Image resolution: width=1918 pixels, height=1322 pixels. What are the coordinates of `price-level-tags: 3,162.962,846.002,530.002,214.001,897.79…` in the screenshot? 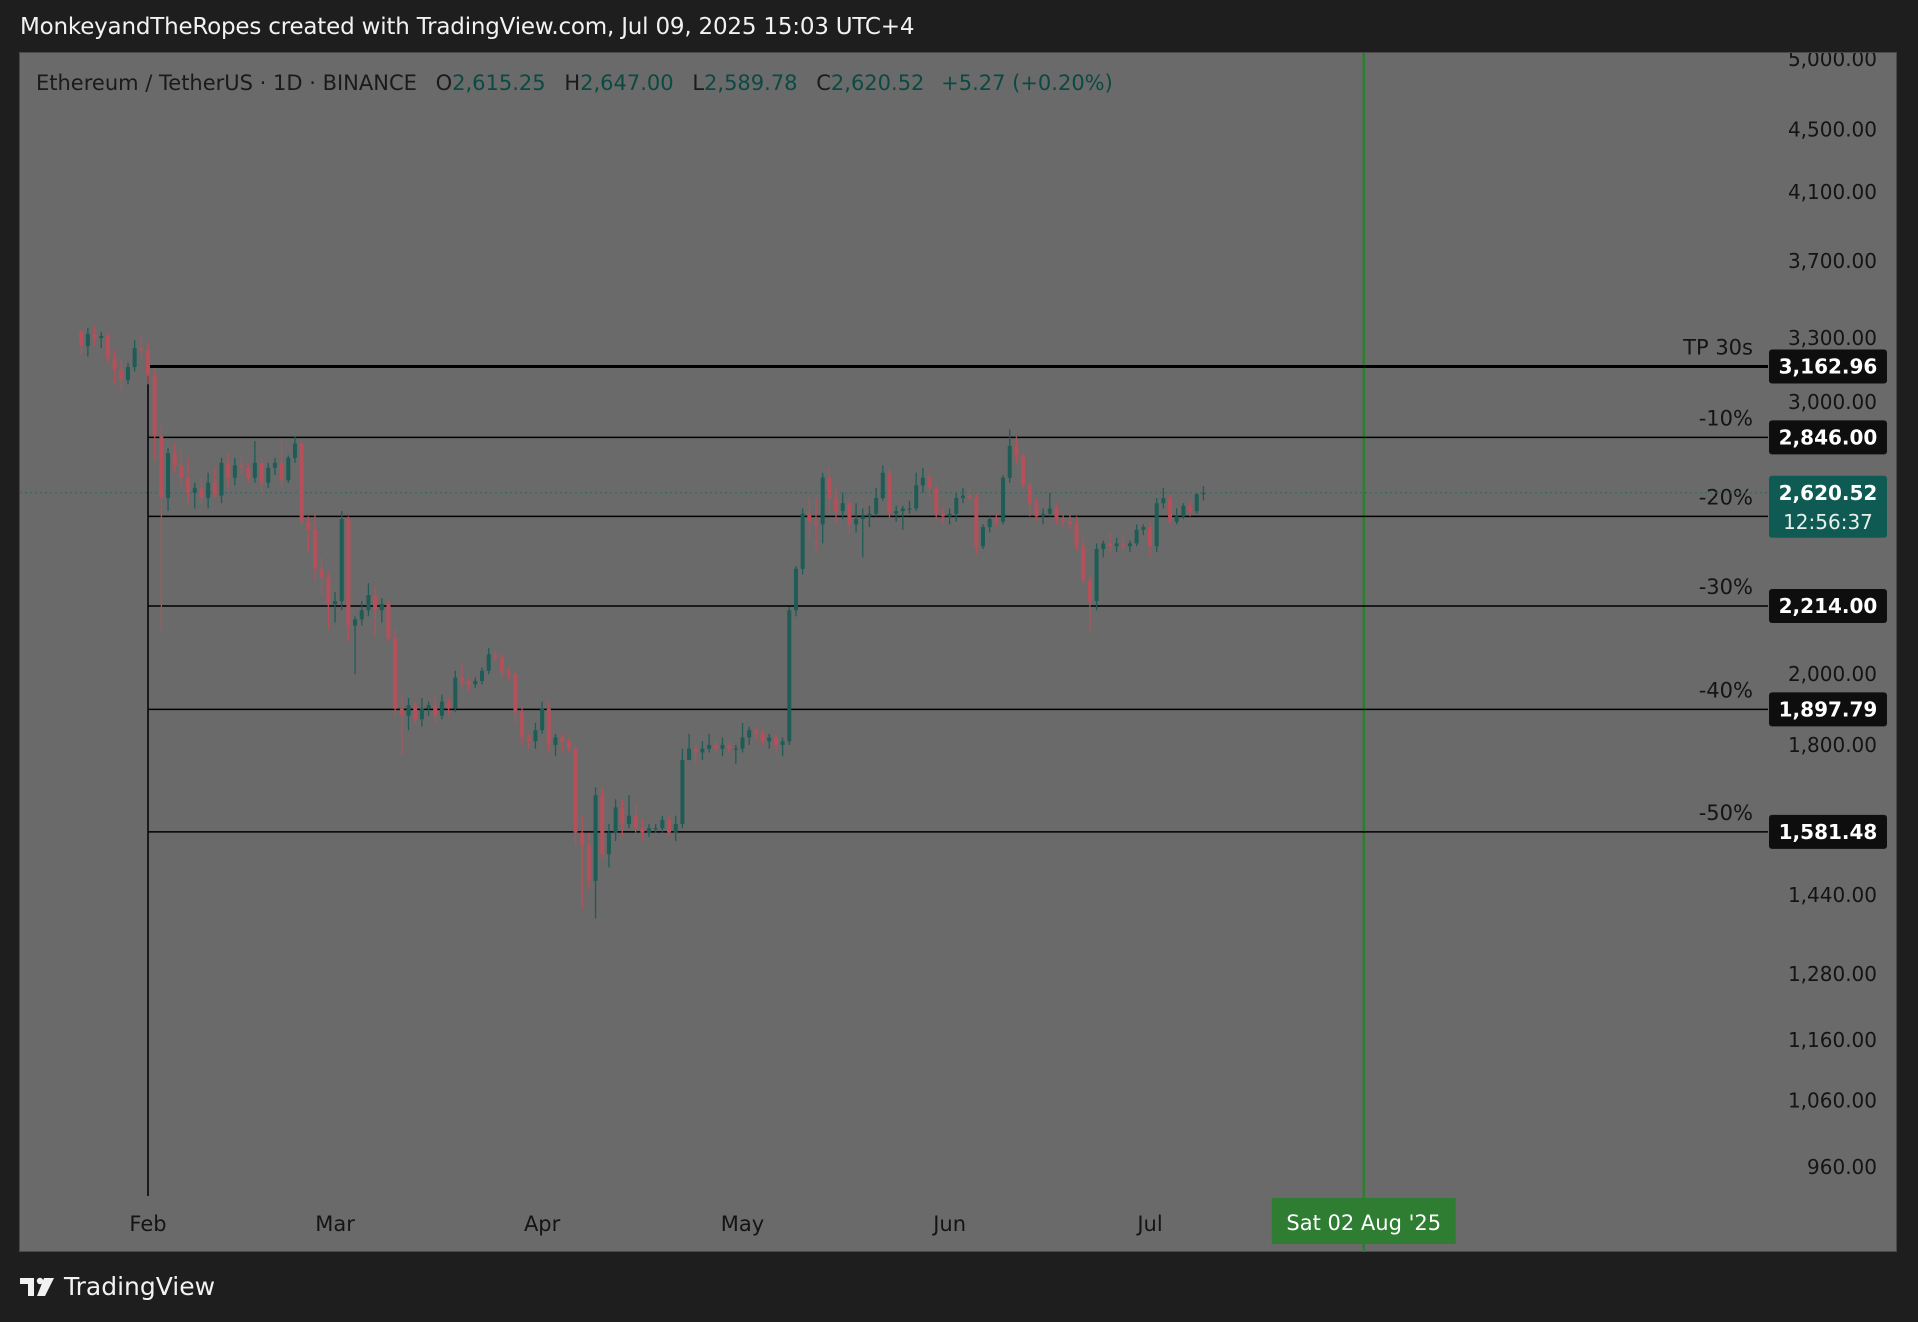 It's located at (1828, 599).